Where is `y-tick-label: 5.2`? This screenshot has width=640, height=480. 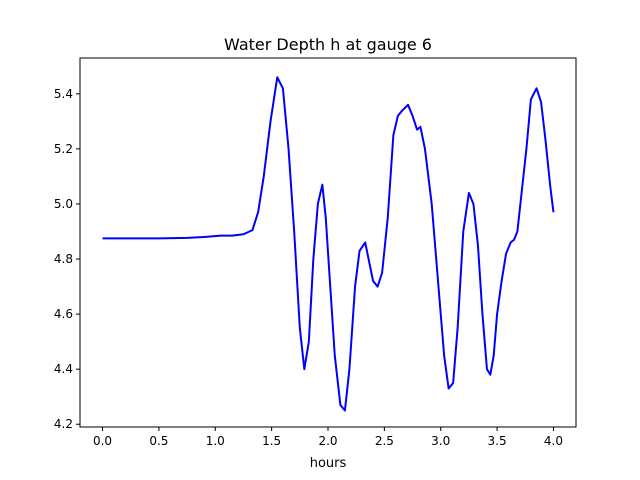 y-tick-label: 5.2 is located at coordinates (63, 149).